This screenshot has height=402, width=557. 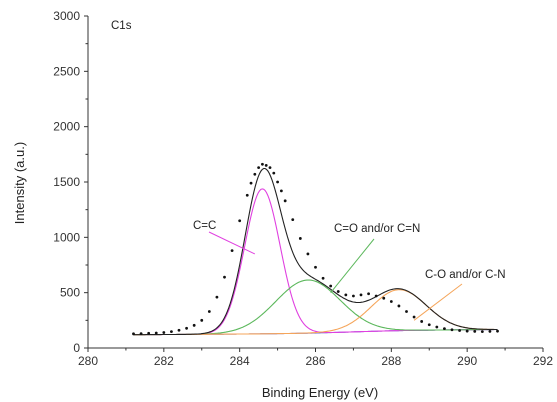 What do you see at coordinates (232, 243) in the screenshot?
I see `pointer-c-c` at bounding box center [232, 243].